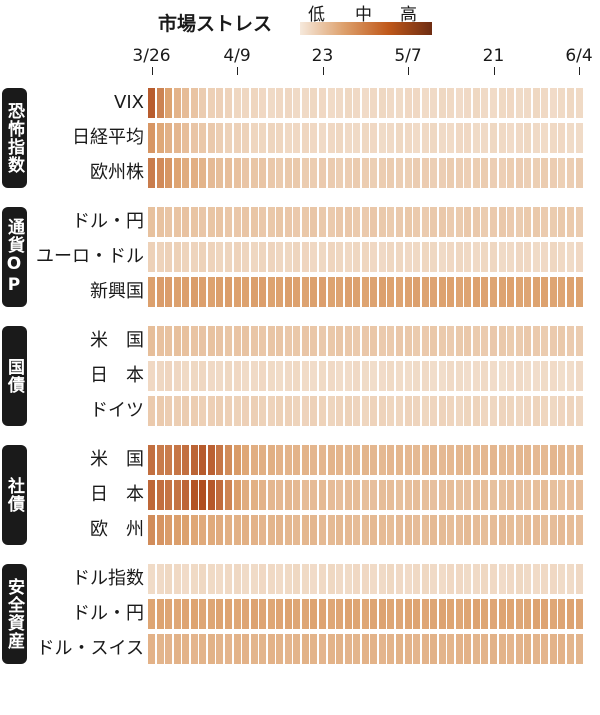 This screenshot has height=715, width=600. I want to click on group-tab: 社債, so click(14, 495).